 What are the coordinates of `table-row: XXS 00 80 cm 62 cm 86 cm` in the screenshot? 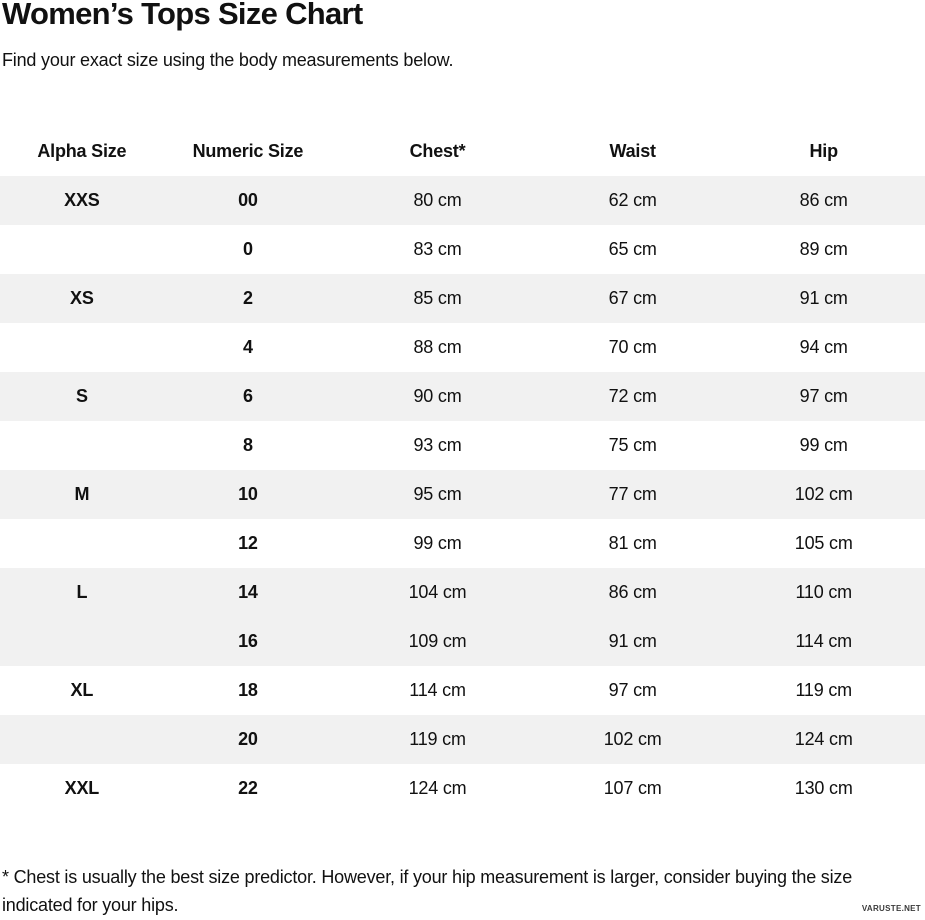 It's located at (462, 200).